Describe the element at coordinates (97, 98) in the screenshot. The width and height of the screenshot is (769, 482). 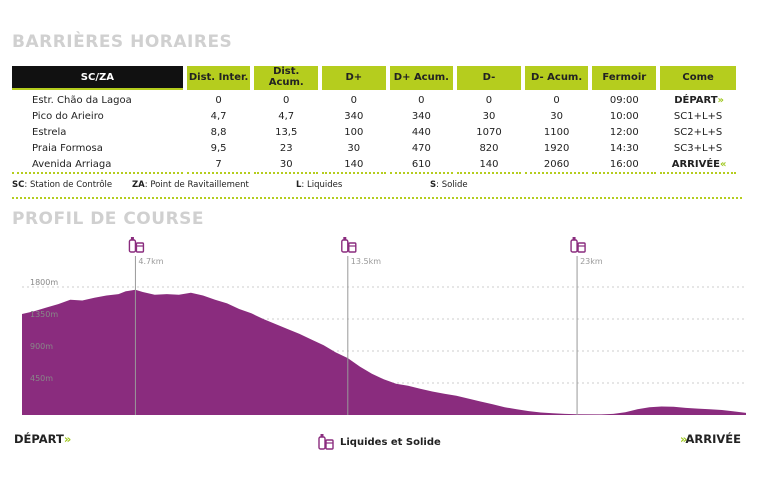
I see `cell-name: Estr. Chão da Lagoa` at that location.